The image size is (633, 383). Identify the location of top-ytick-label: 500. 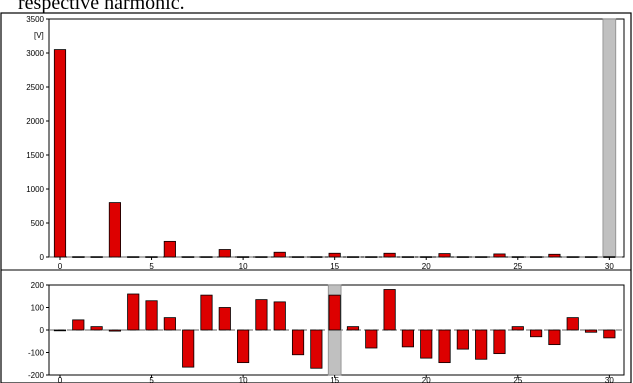
(38, 223).